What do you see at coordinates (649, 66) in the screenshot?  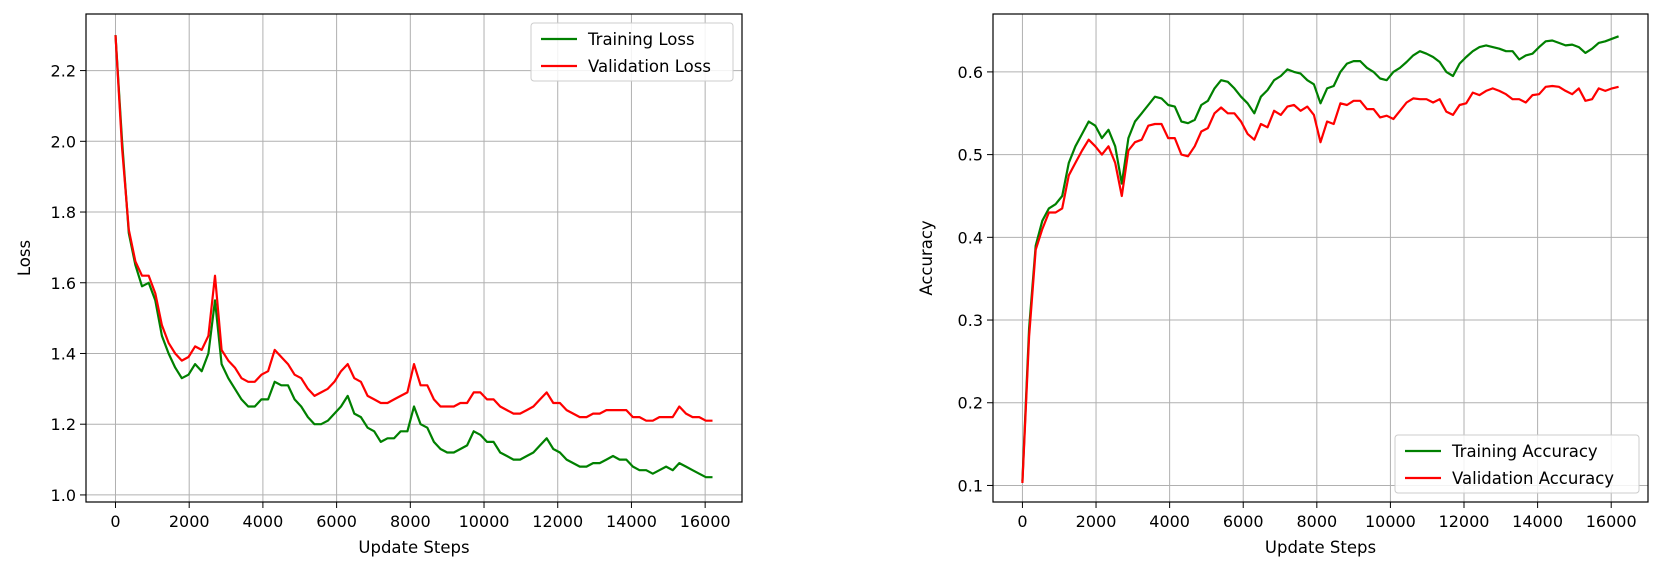 I see `legend-label: Validation Loss` at bounding box center [649, 66].